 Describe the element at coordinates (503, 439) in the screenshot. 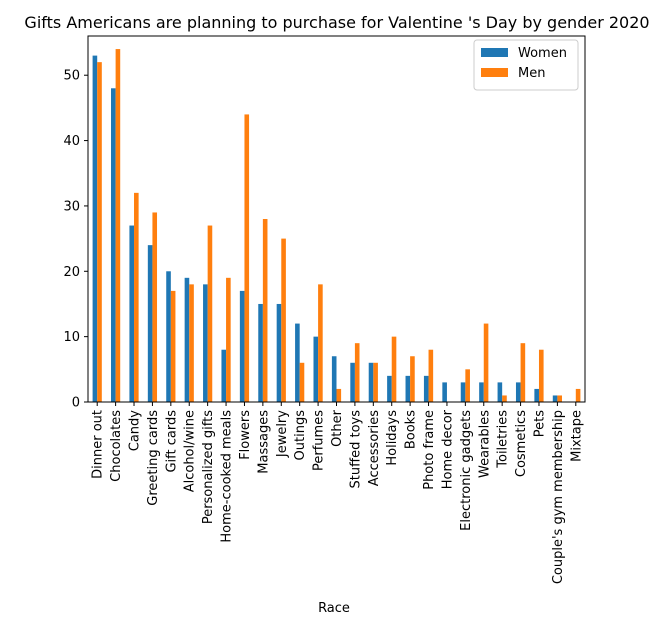

I see `x-tick-label: Toiletries` at that location.